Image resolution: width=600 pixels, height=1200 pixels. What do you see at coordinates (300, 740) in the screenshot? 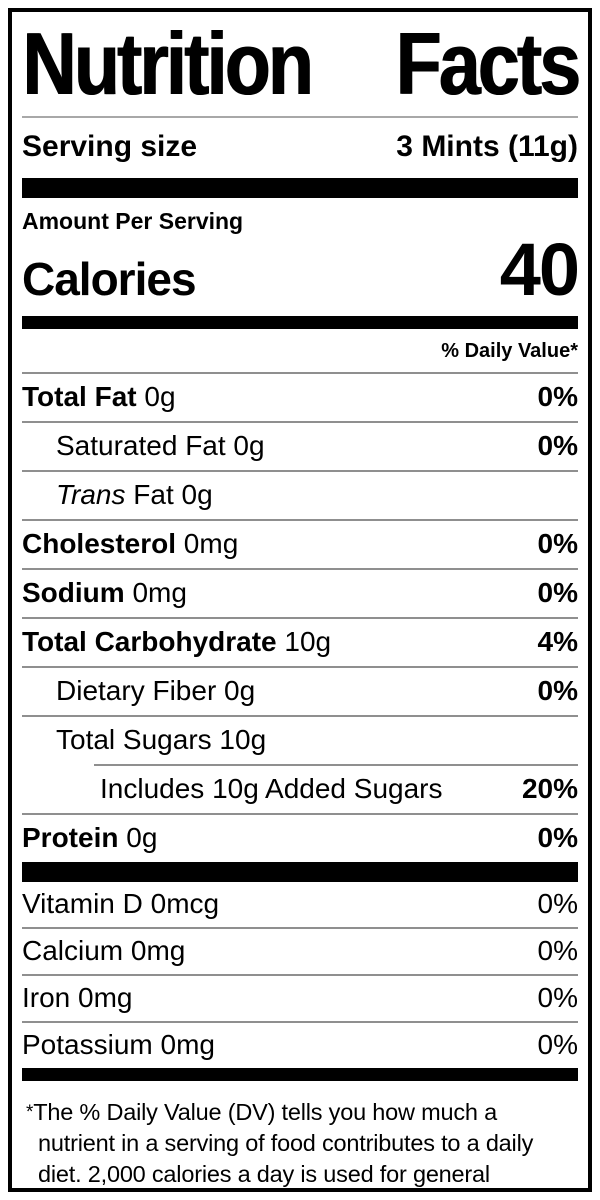
I see `nutrient-row: Total Sugars 10g` at bounding box center [300, 740].